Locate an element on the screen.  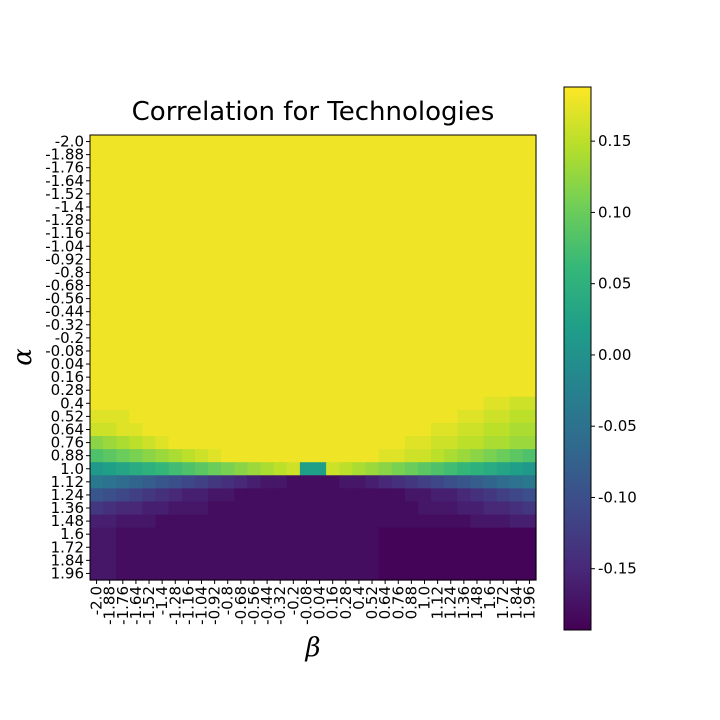
y-tick-label: -1.76 is located at coordinates (64, 168).